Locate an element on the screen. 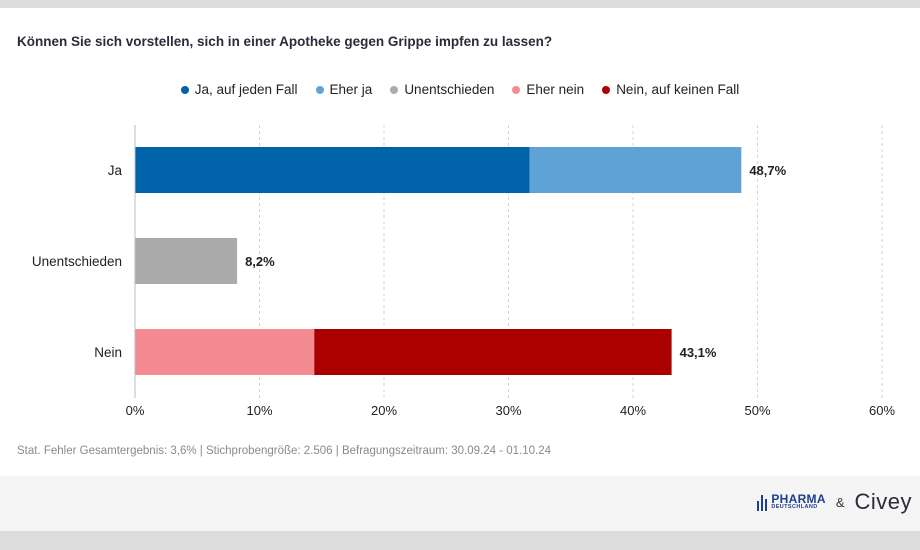 The image size is (920, 550). top-border is located at coordinates (460, 4).